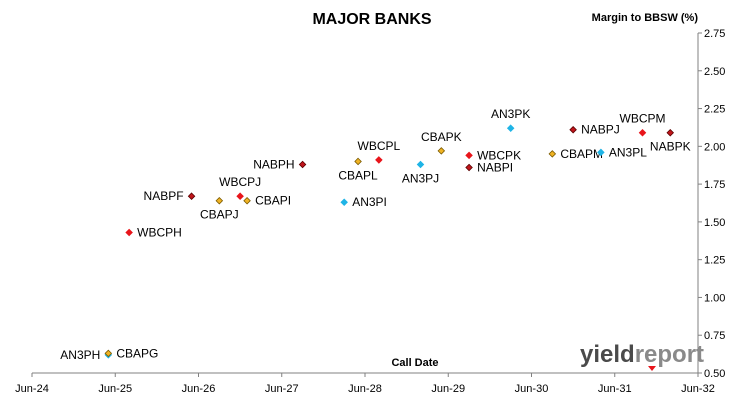  What do you see at coordinates (469, 155) in the screenshot?
I see `data-point-wbcpk` at bounding box center [469, 155].